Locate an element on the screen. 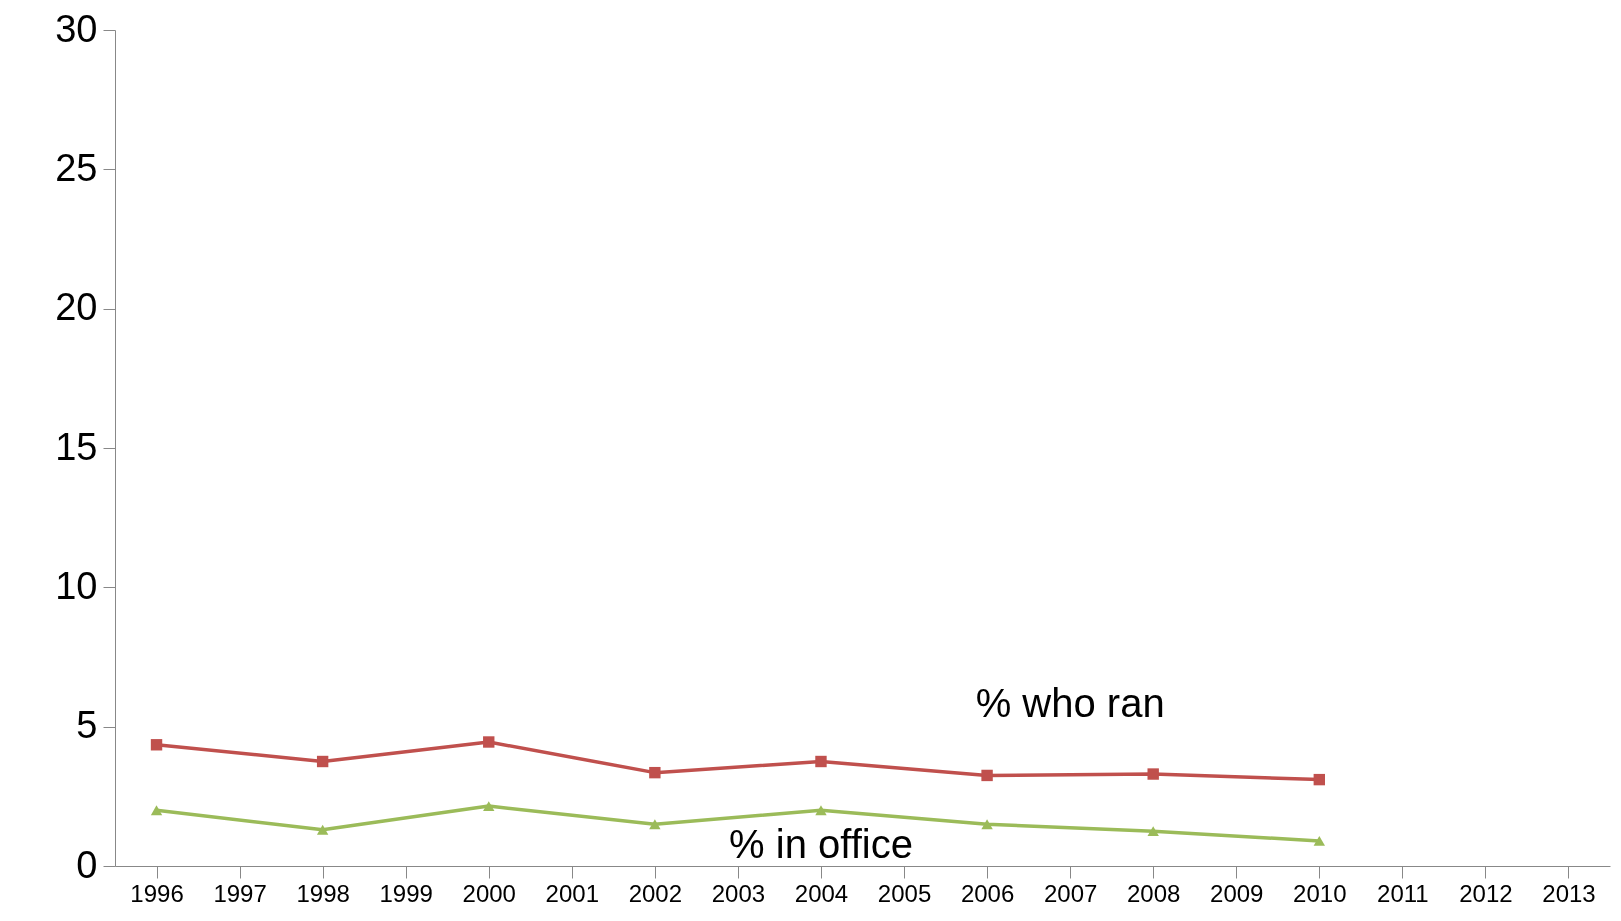 This screenshot has width=1621, height=921. x-tick-label: 1996 is located at coordinates (157, 893).